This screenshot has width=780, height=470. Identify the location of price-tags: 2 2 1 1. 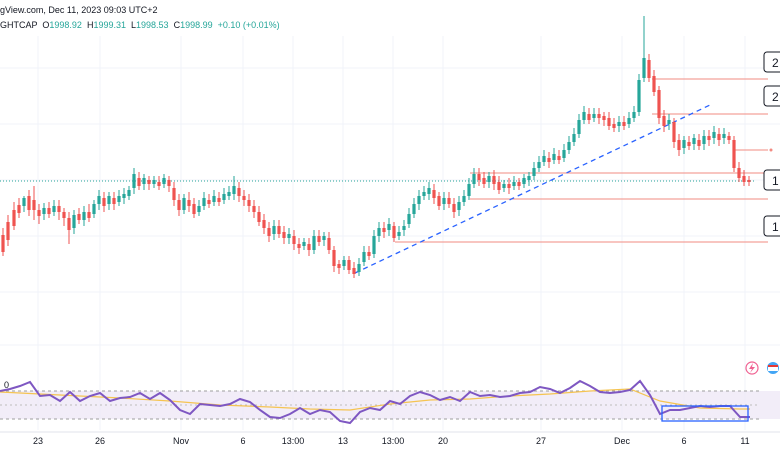
(771, 144).